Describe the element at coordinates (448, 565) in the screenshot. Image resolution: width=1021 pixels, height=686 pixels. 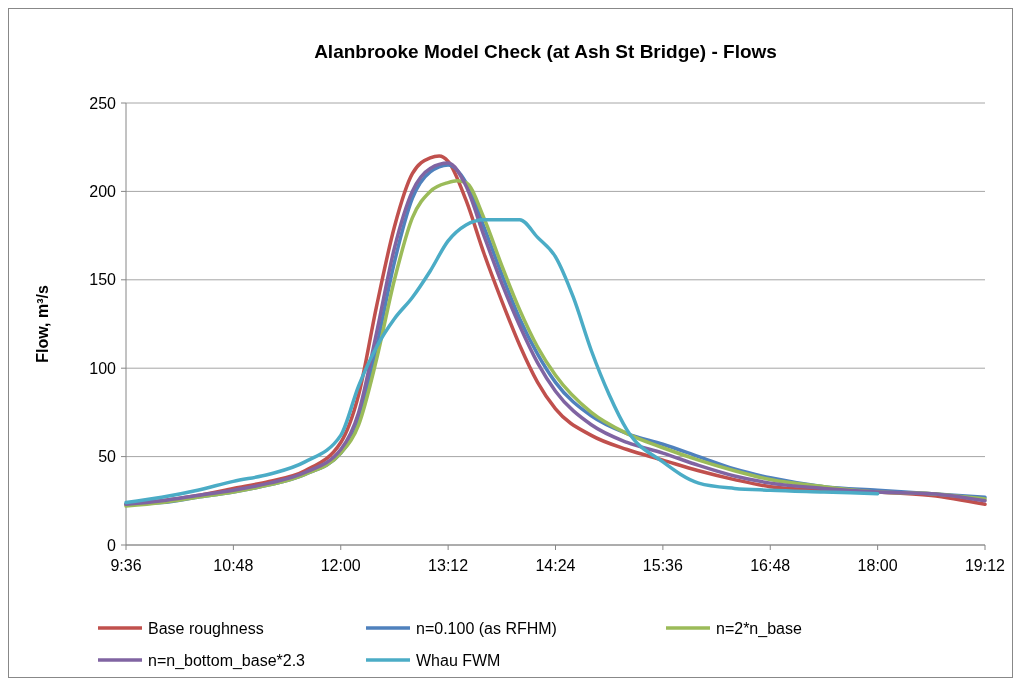
I see `x-tick-label: 13:12` at that location.